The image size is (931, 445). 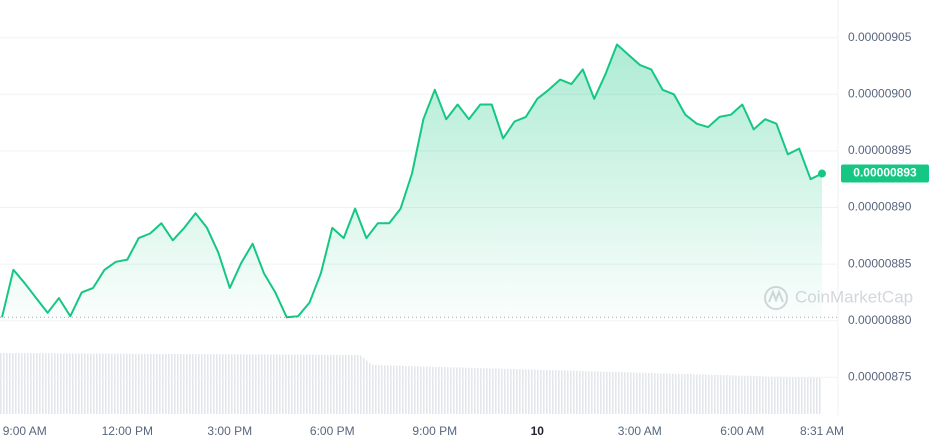 I want to click on y-tick-label: 0.00000900, so click(x=880, y=93).